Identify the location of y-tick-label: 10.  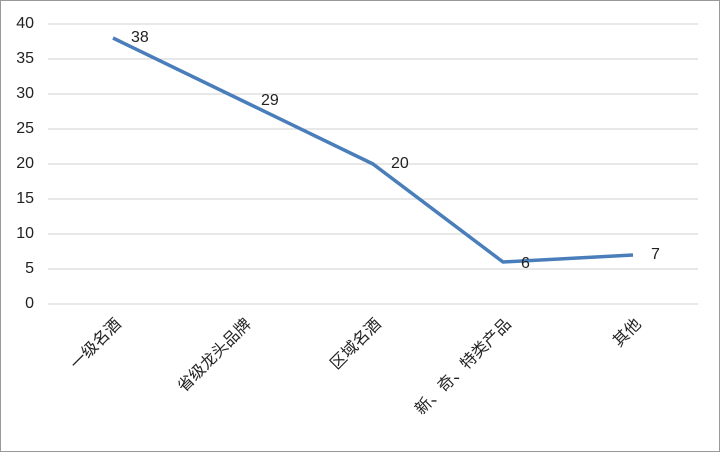
(25, 233).